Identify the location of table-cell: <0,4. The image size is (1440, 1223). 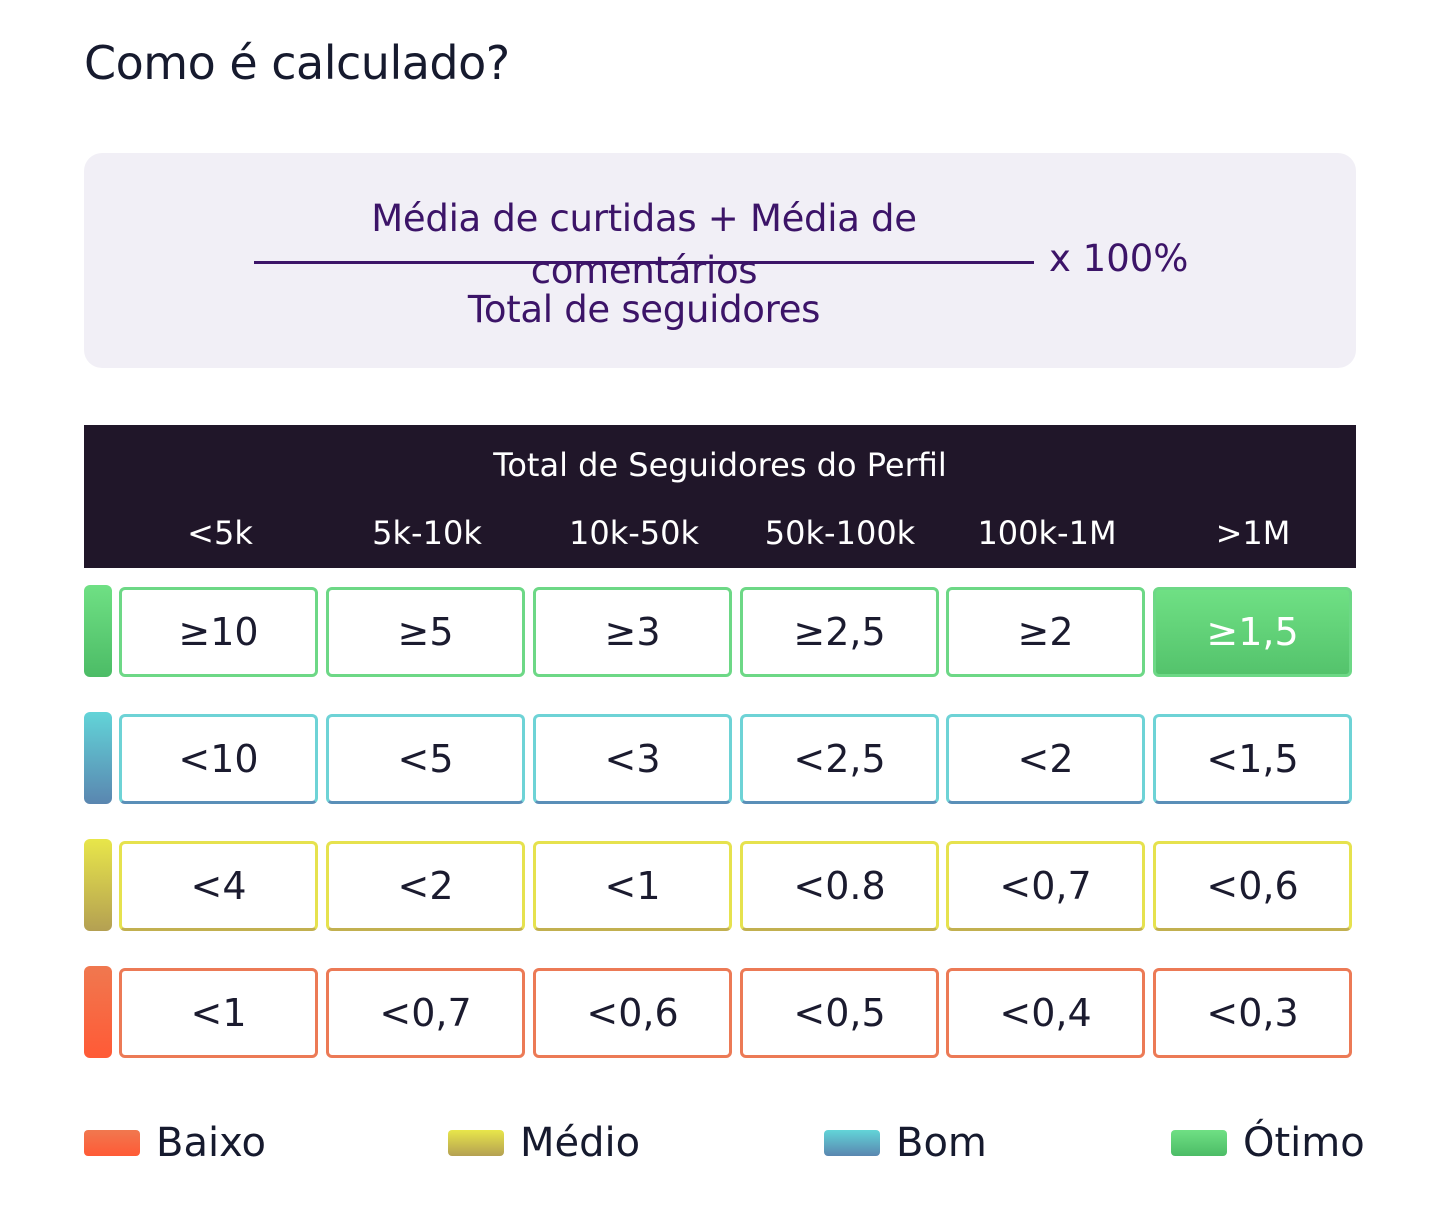
(1045, 1013).